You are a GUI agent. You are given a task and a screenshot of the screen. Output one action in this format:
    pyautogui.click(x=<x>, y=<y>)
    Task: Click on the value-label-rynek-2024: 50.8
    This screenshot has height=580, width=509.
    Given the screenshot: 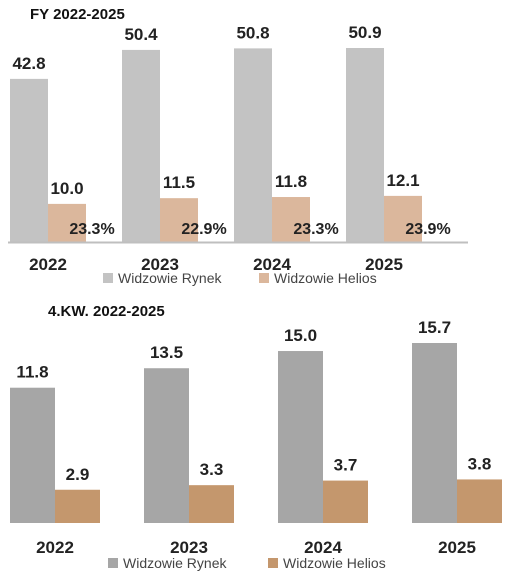 What is the action you would take?
    pyautogui.click(x=252, y=32)
    